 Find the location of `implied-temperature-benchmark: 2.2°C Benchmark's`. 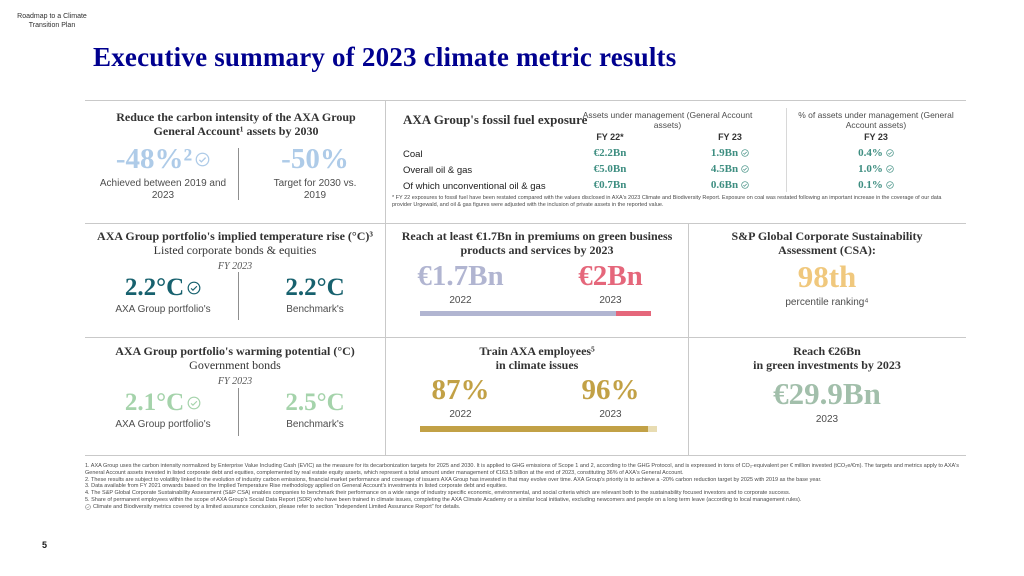

implied-temperature-benchmark: 2.2°C Benchmark's is located at coordinates (315, 295).